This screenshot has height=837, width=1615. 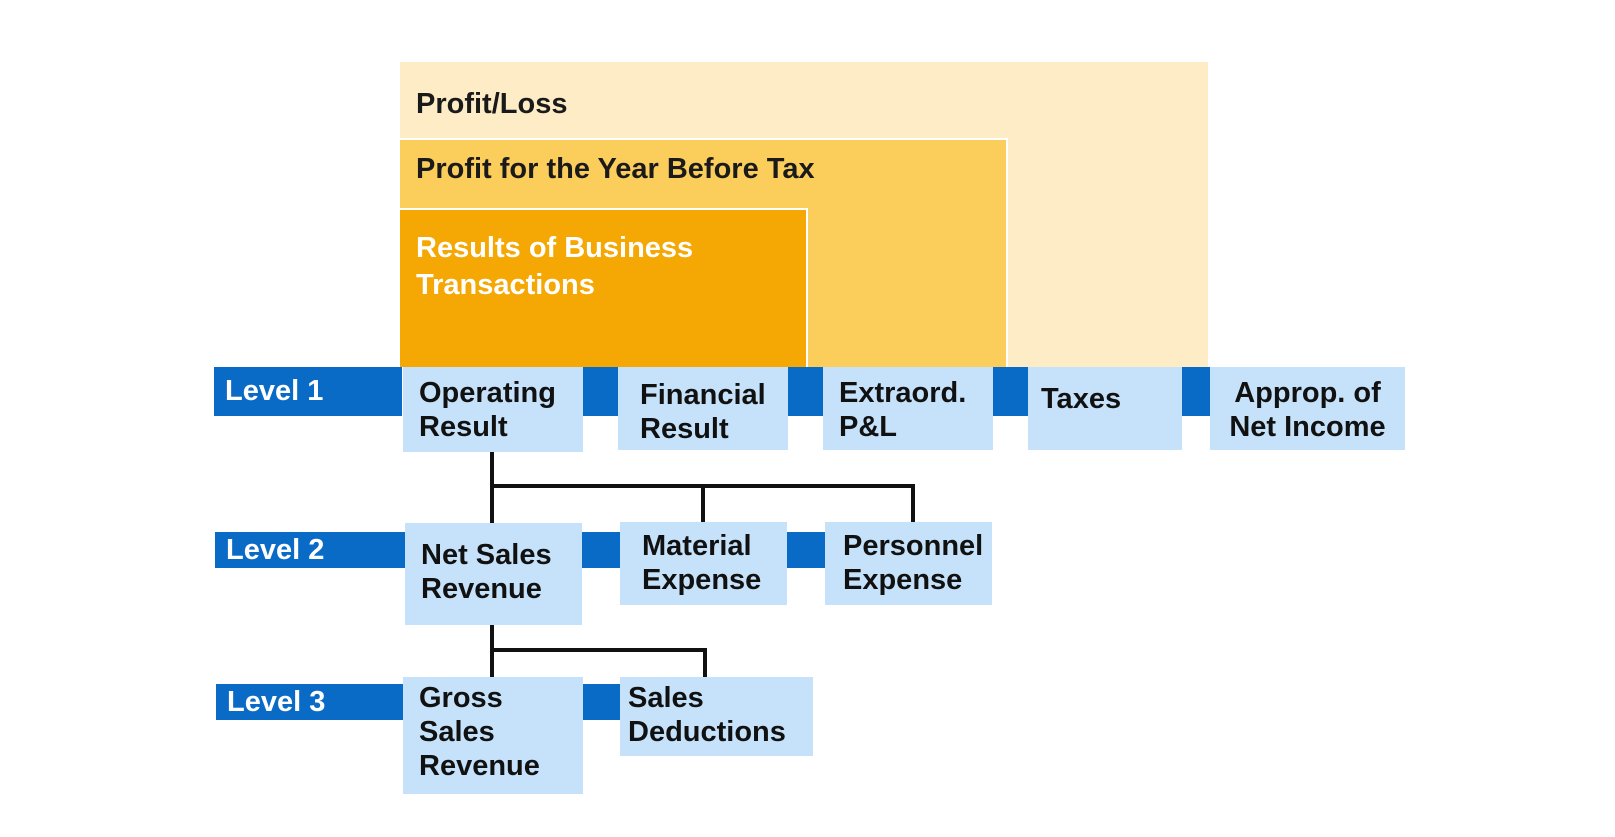 I want to click on level-2-label: Level 2, so click(x=310, y=550).